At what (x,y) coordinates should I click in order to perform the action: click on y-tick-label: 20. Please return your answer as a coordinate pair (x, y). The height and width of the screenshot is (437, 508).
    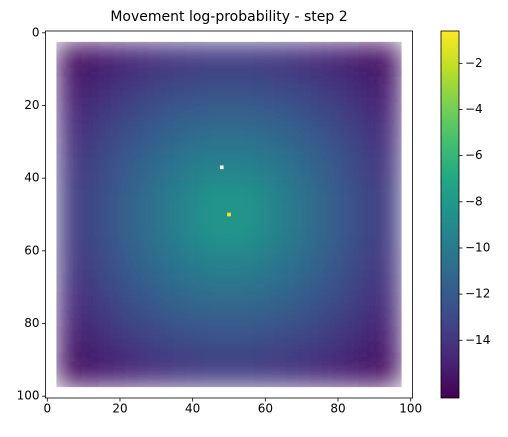
    Looking at the image, I should click on (31, 105).